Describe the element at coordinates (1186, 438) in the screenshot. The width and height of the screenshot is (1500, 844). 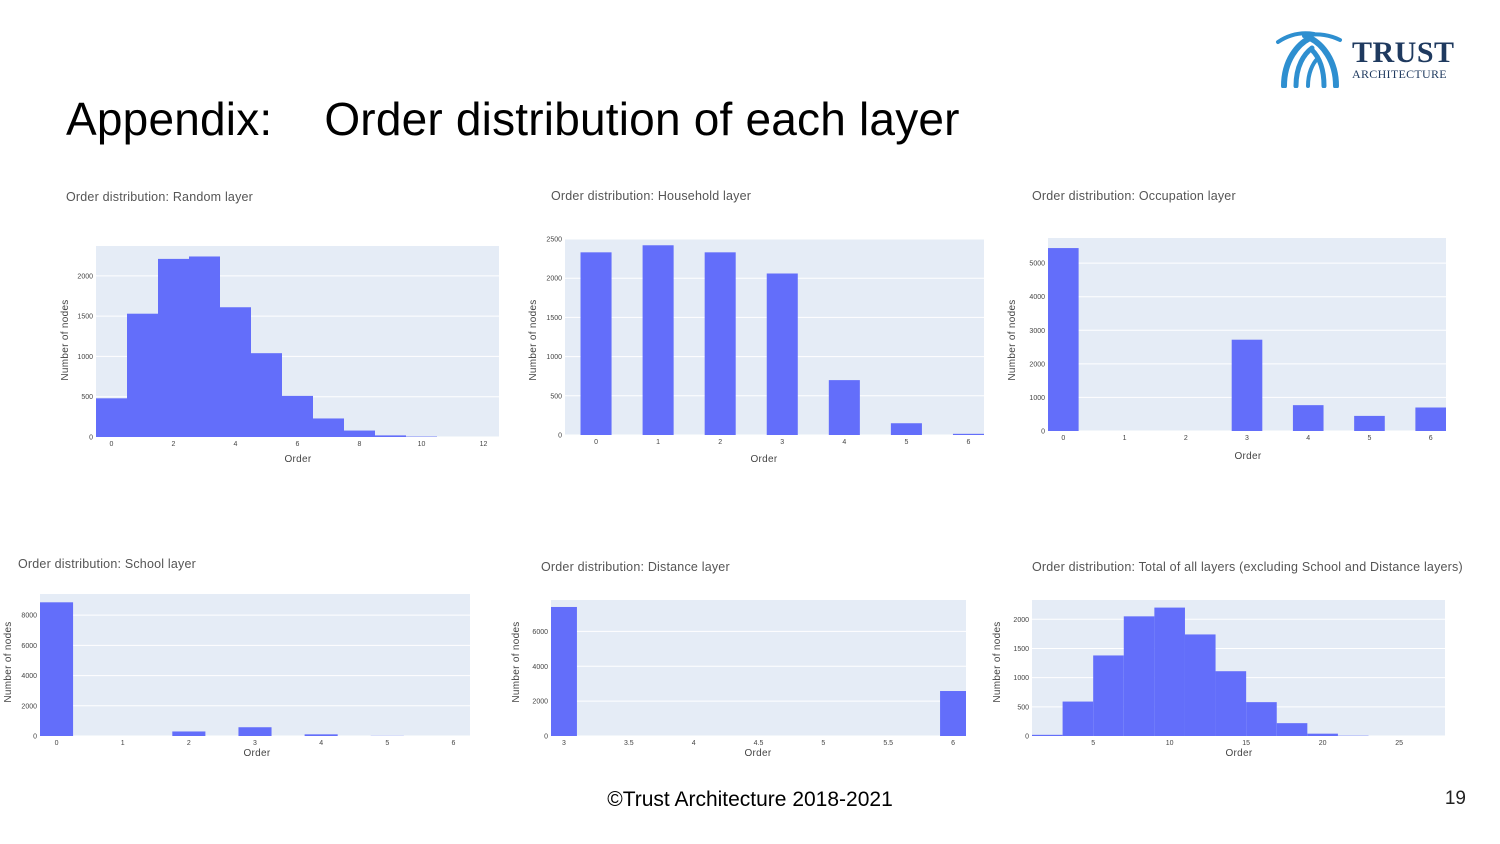
I see `x-tick-label: 2` at that location.